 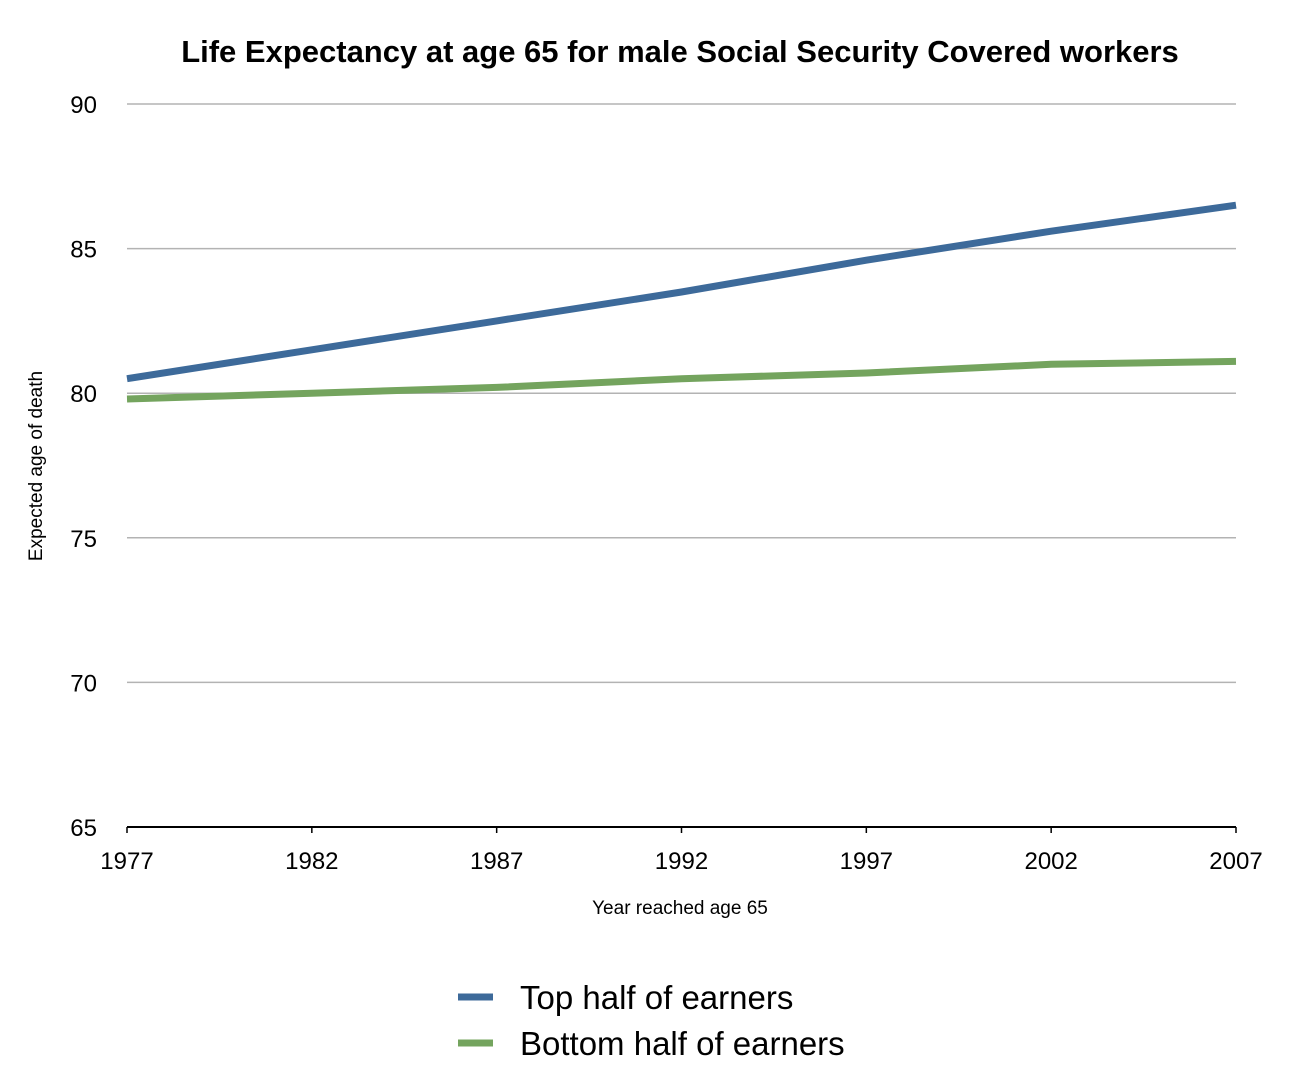 What do you see at coordinates (866, 861) in the screenshot?
I see `x-tick-label: 1997` at bounding box center [866, 861].